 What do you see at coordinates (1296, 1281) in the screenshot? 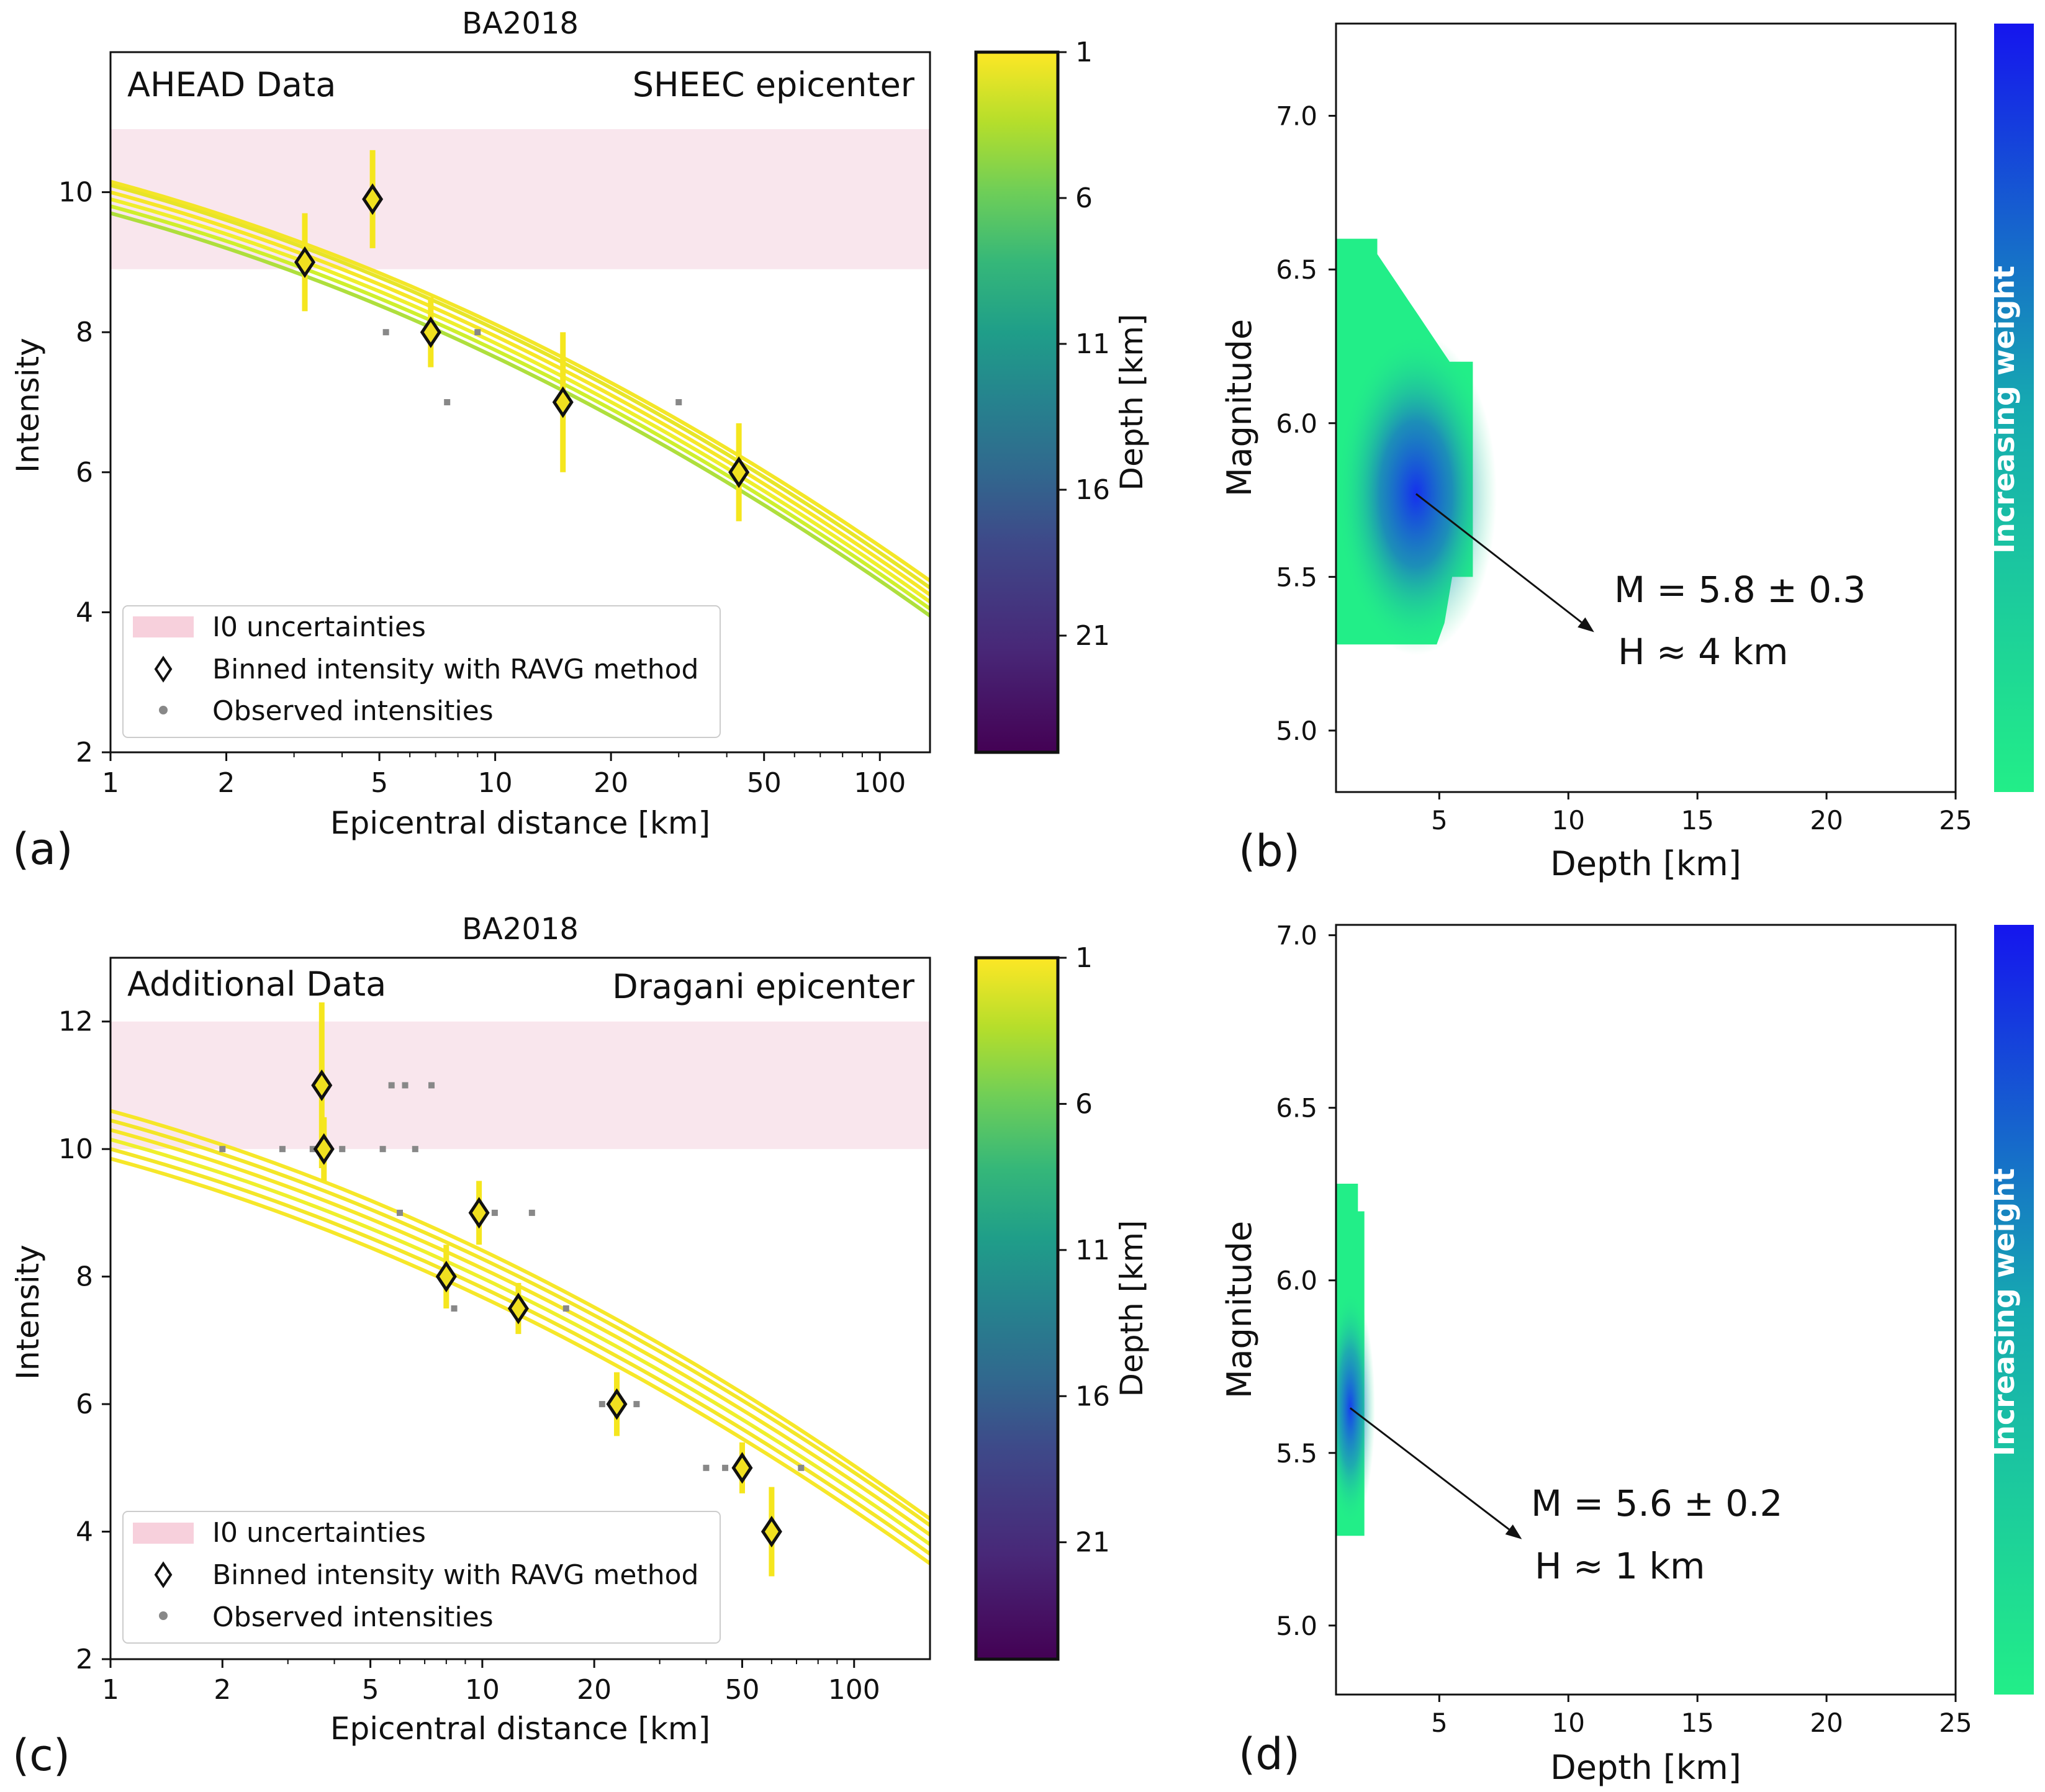
I see `d-ytick-label-2: 6.0` at bounding box center [1296, 1281].